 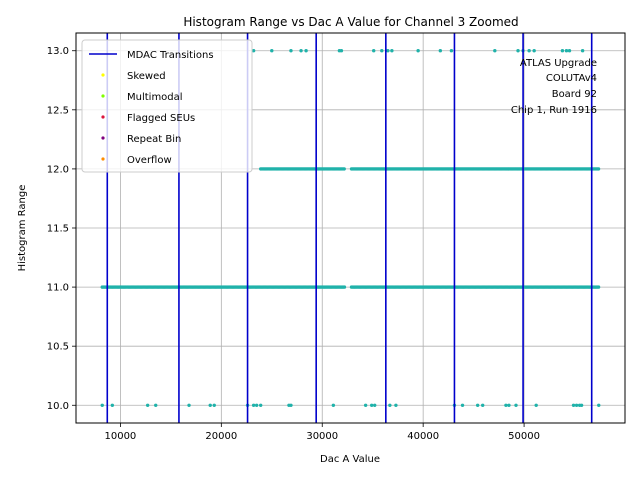 What do you see at coordinates (524, 436) in the screenshot?
I see `x-tick-label: 50000` at bounding box center [524, 436].